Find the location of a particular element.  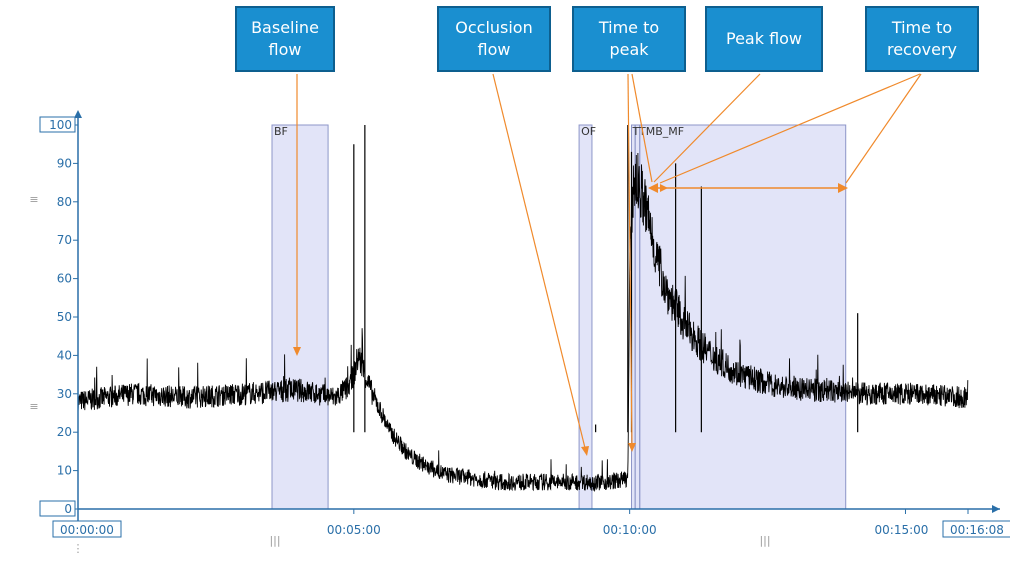

y-axis-arrow is located at coordinates (78, 114).